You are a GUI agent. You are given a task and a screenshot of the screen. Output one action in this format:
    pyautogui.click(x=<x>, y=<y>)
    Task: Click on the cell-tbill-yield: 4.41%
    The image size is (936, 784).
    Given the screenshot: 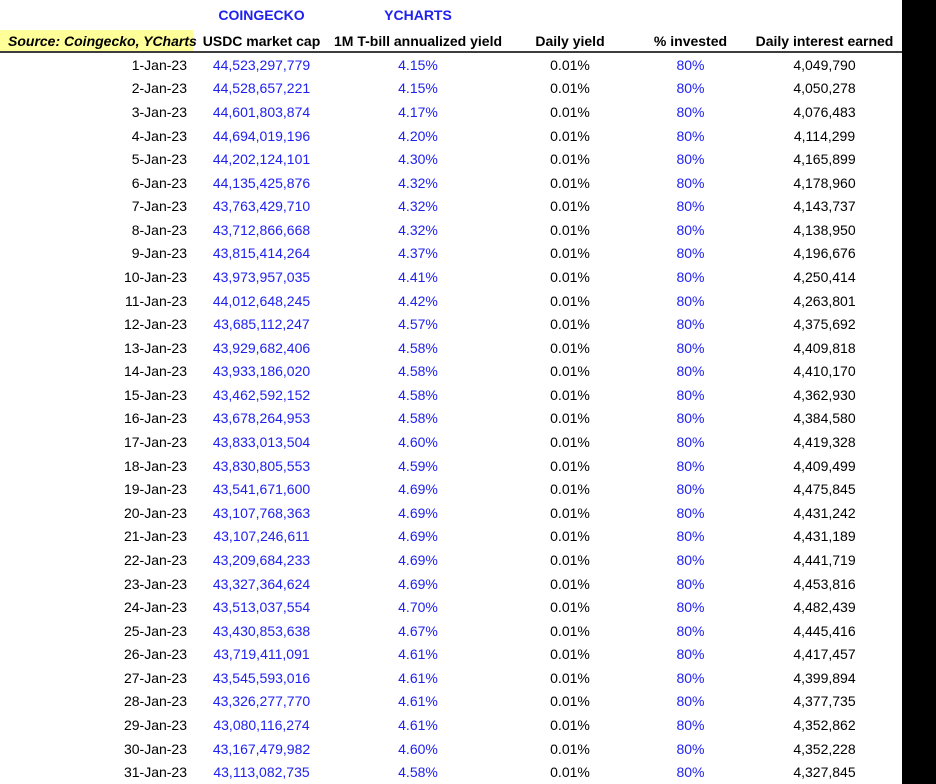 What is the action you would take?
    pyautogui.click(x=418, y=276)
    